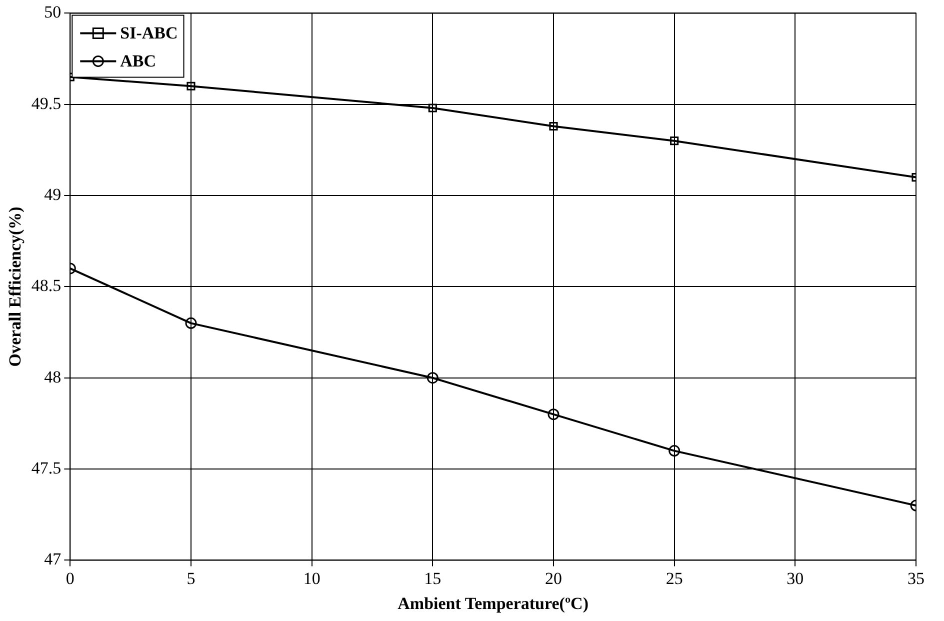 The height and width of the screenshot is (621, 944). I want to click on x-tick-label: 15, so click(433, 578).